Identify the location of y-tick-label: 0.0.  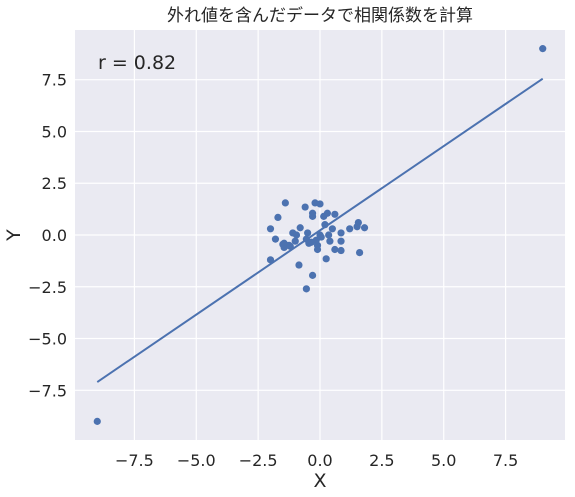
(54, 235).